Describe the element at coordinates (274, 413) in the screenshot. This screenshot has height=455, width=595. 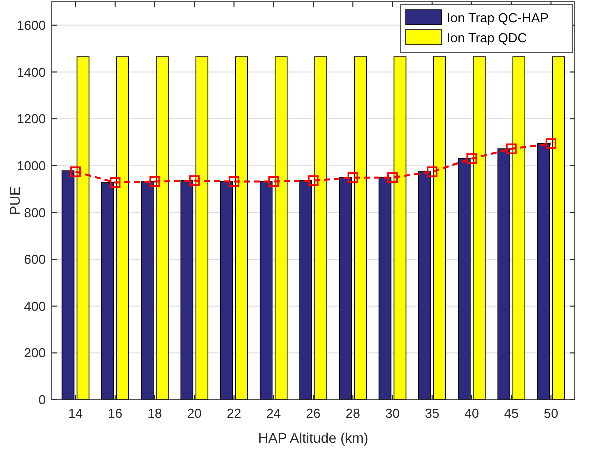
I see `x-tick-label: 24` at that location.